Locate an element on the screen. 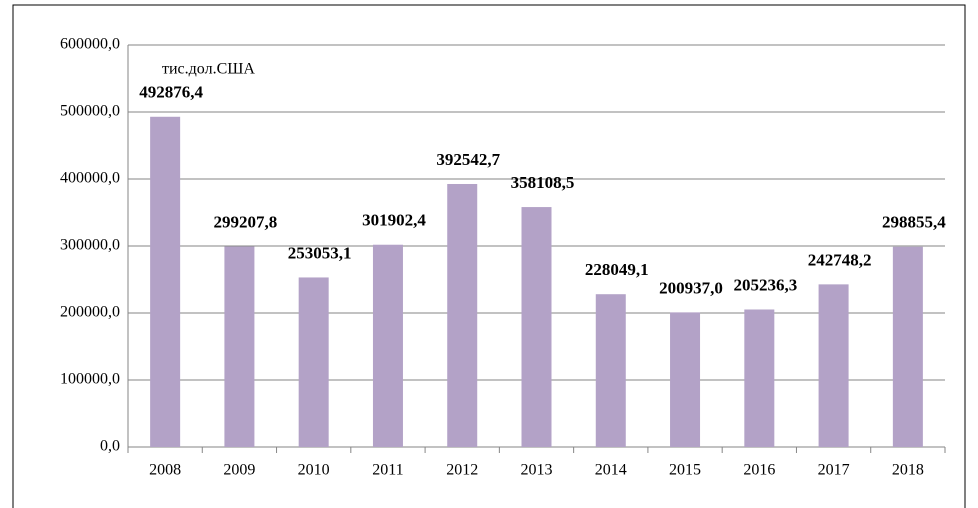 Image resolution: width=978 pixels, height=508 pixels. y-tick-label: 200000,0 is located at coordinates (90, 312).